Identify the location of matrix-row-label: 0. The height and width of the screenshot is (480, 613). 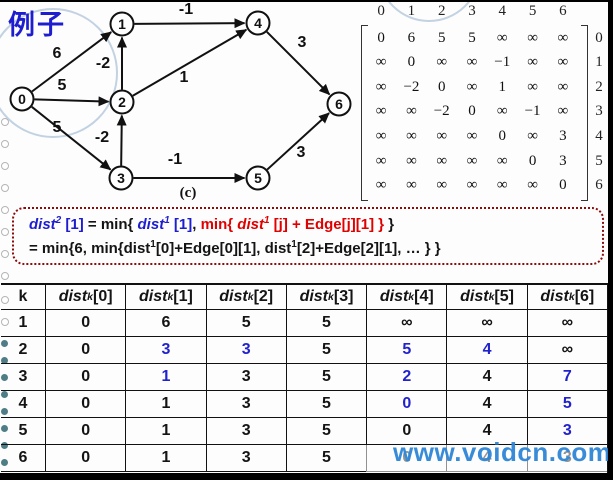
(599, 37).